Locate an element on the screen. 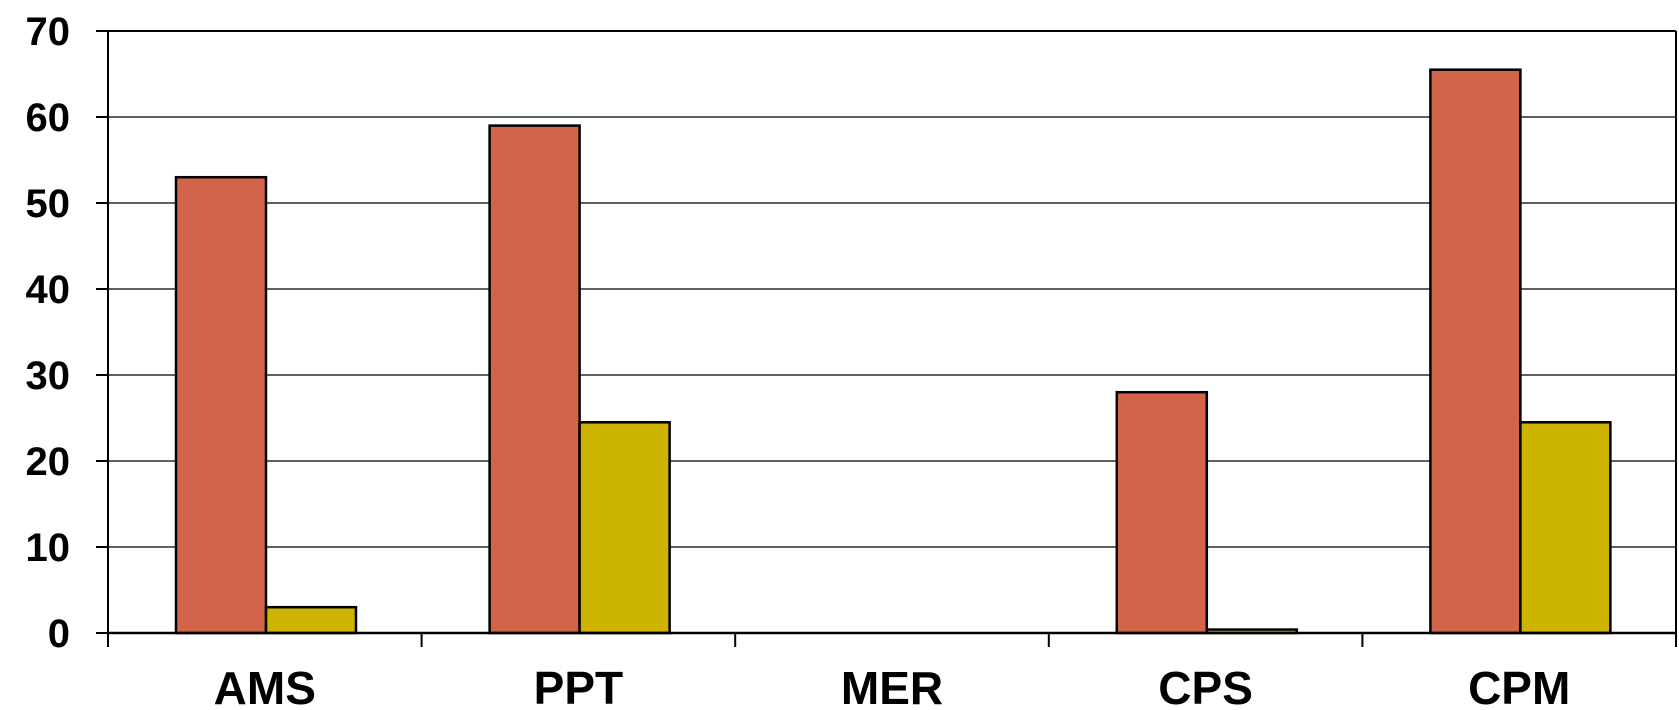  y-tick-label-60: 60 is located at coordinates (48, 118).